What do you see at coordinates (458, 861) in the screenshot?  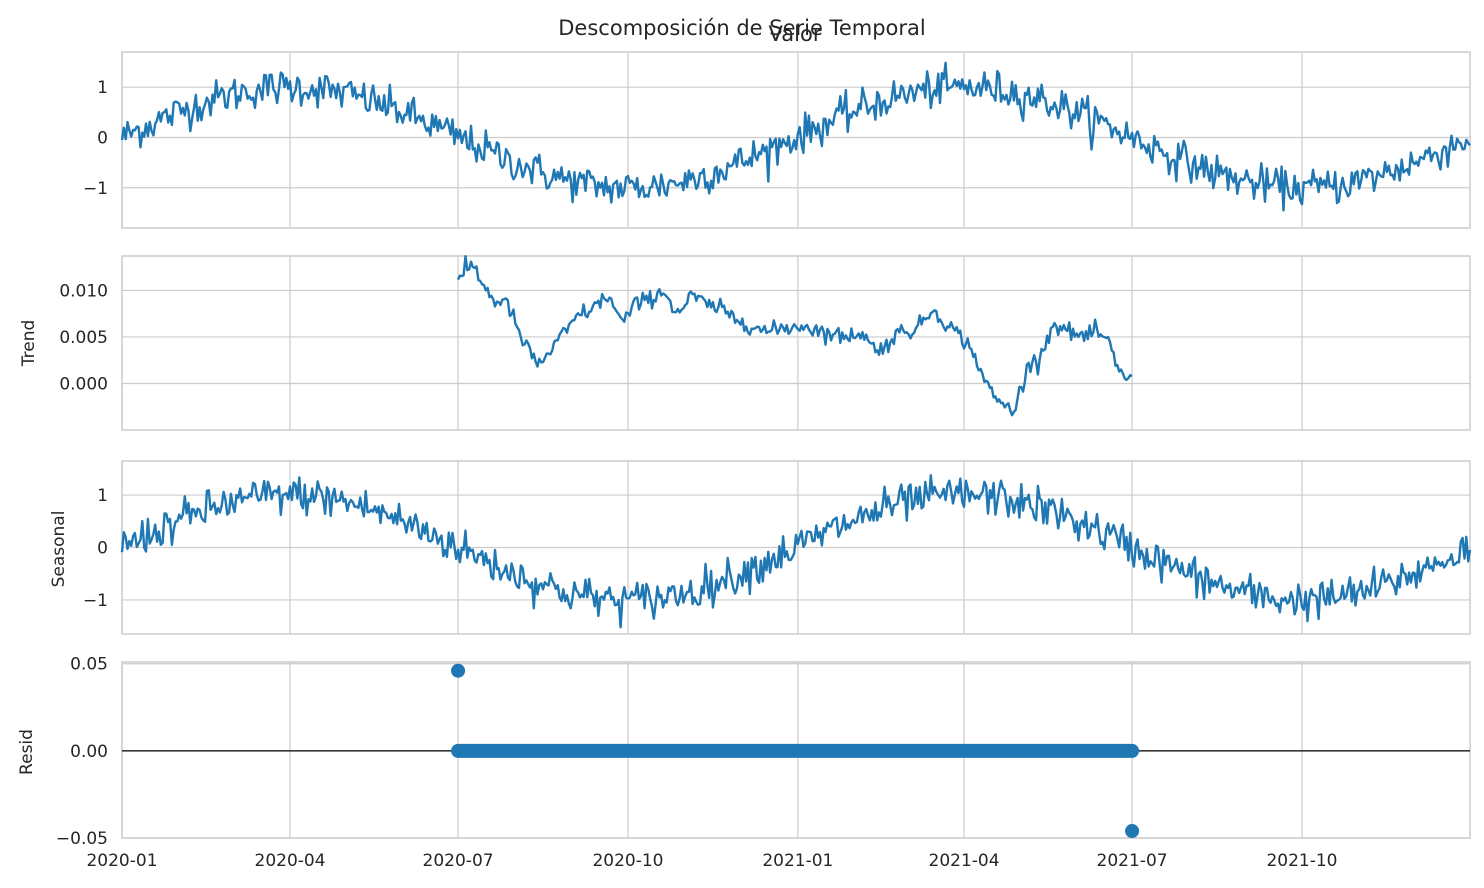 I see `x-tick-label: 2020-07` at bounding box center [458, 861].